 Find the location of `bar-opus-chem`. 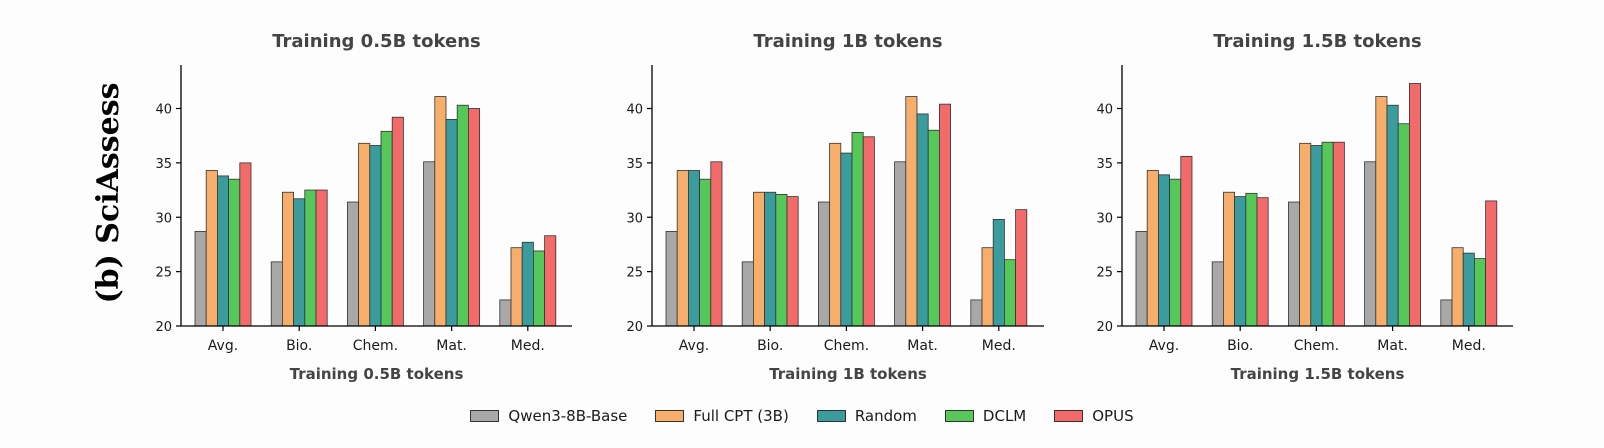

bar-opus-chem is located at coordinates (868, 231).